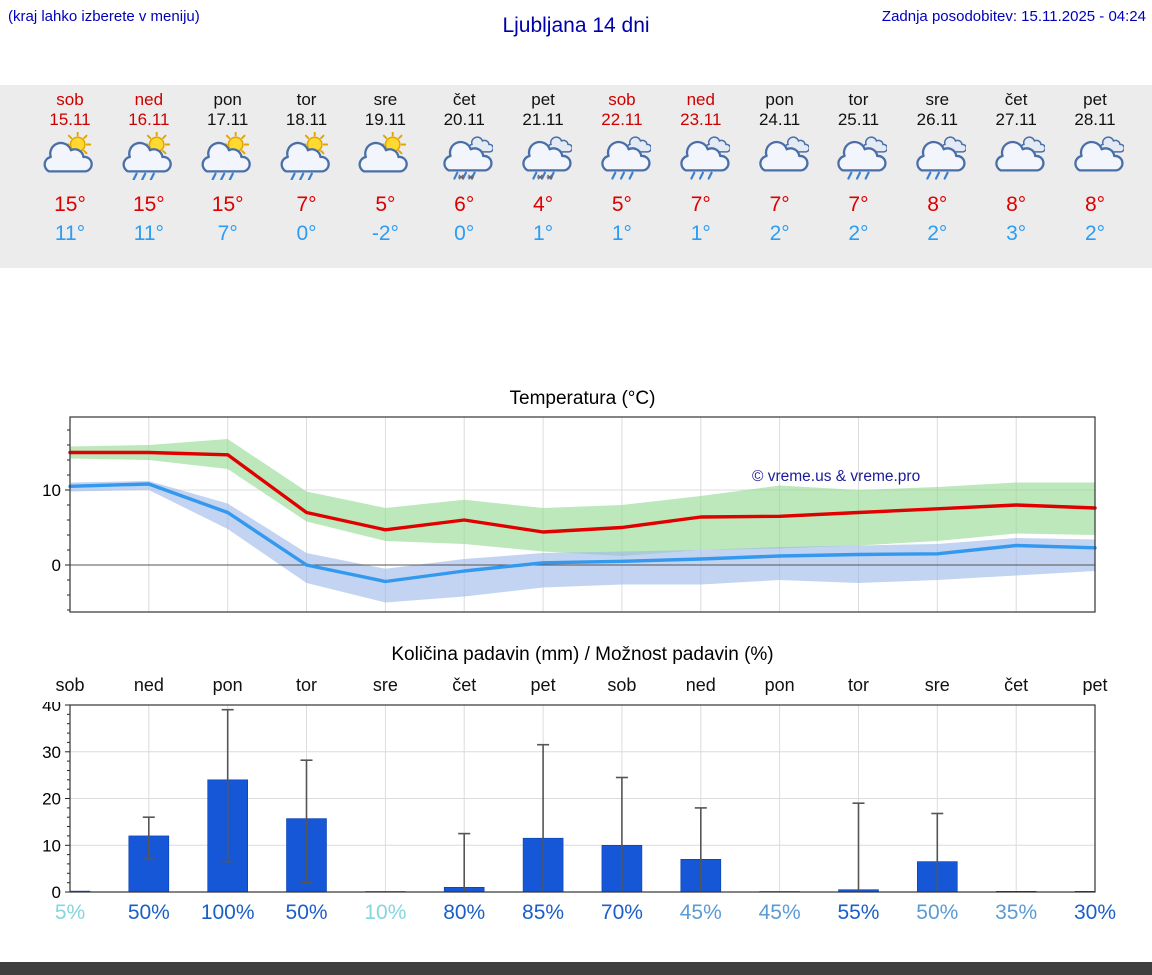 The image size is (1152, 975). I want to click on svg-text: 30, so click(51, 752).